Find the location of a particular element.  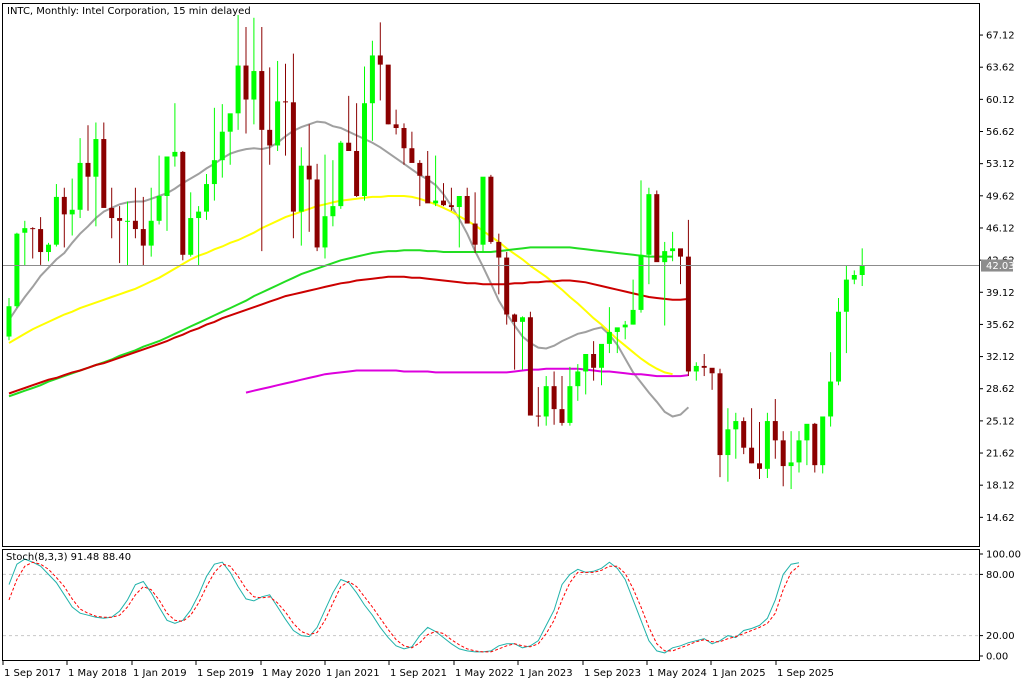

stochastic-signal-line is located at coordinates (404, 607).